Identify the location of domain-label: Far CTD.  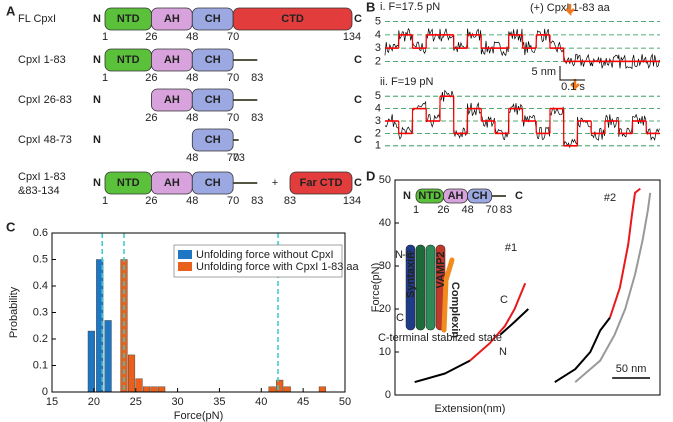
(321, 183).